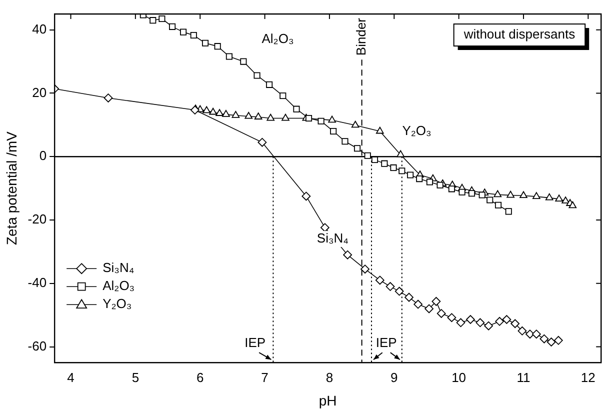 This screenshot has width=606, height=414. What do you see at coordinates (330, 377) in the screenshot?
I see `x-tick-label: 8` at bounding box center [330, 377].